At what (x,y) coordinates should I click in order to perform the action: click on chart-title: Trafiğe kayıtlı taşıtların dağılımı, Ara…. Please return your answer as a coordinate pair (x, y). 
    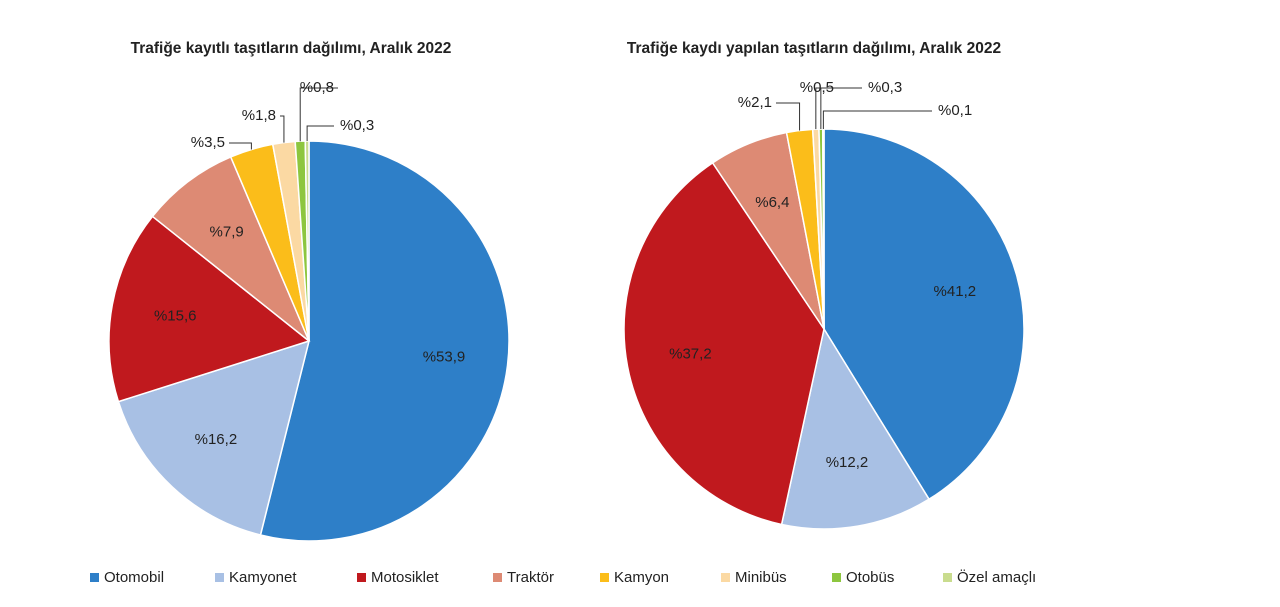
    Looking at the image, I should click on (291, 48).